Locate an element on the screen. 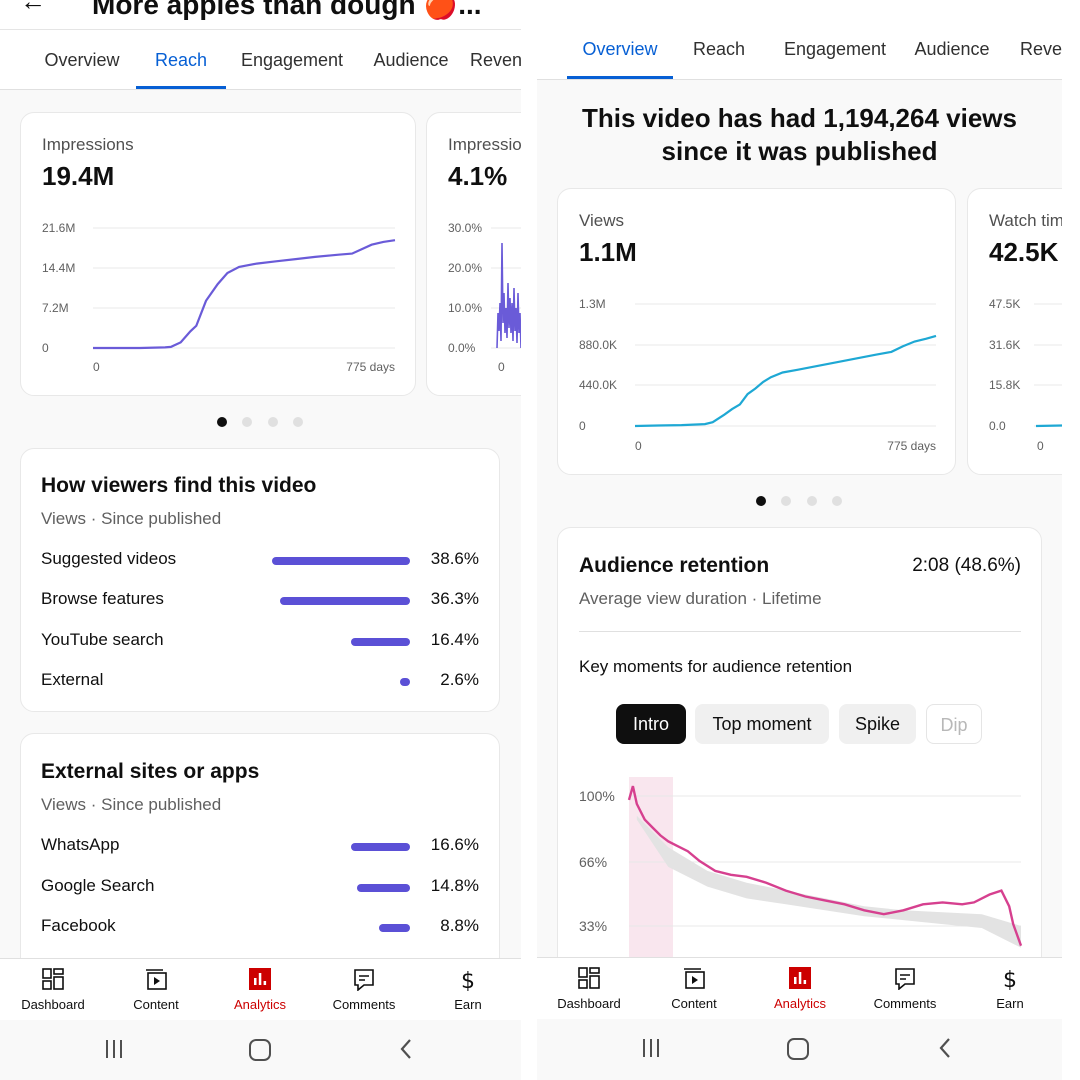 The image size is (1080, 1080). list-item: Facebook 8.8% is located at coordinates (260, 928).